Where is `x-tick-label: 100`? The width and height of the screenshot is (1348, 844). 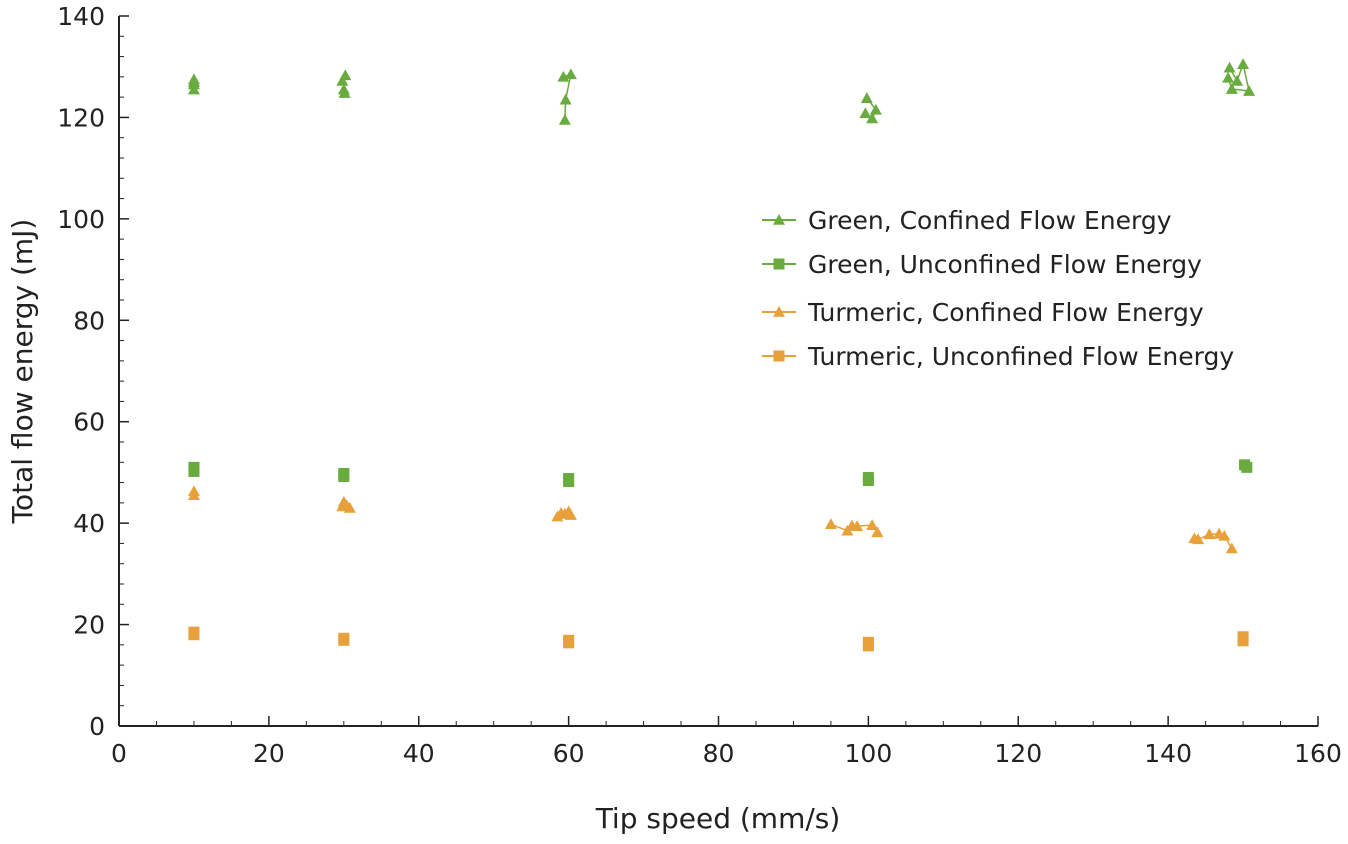 x-tick-label: 100 is located at coordinates (869, 753).